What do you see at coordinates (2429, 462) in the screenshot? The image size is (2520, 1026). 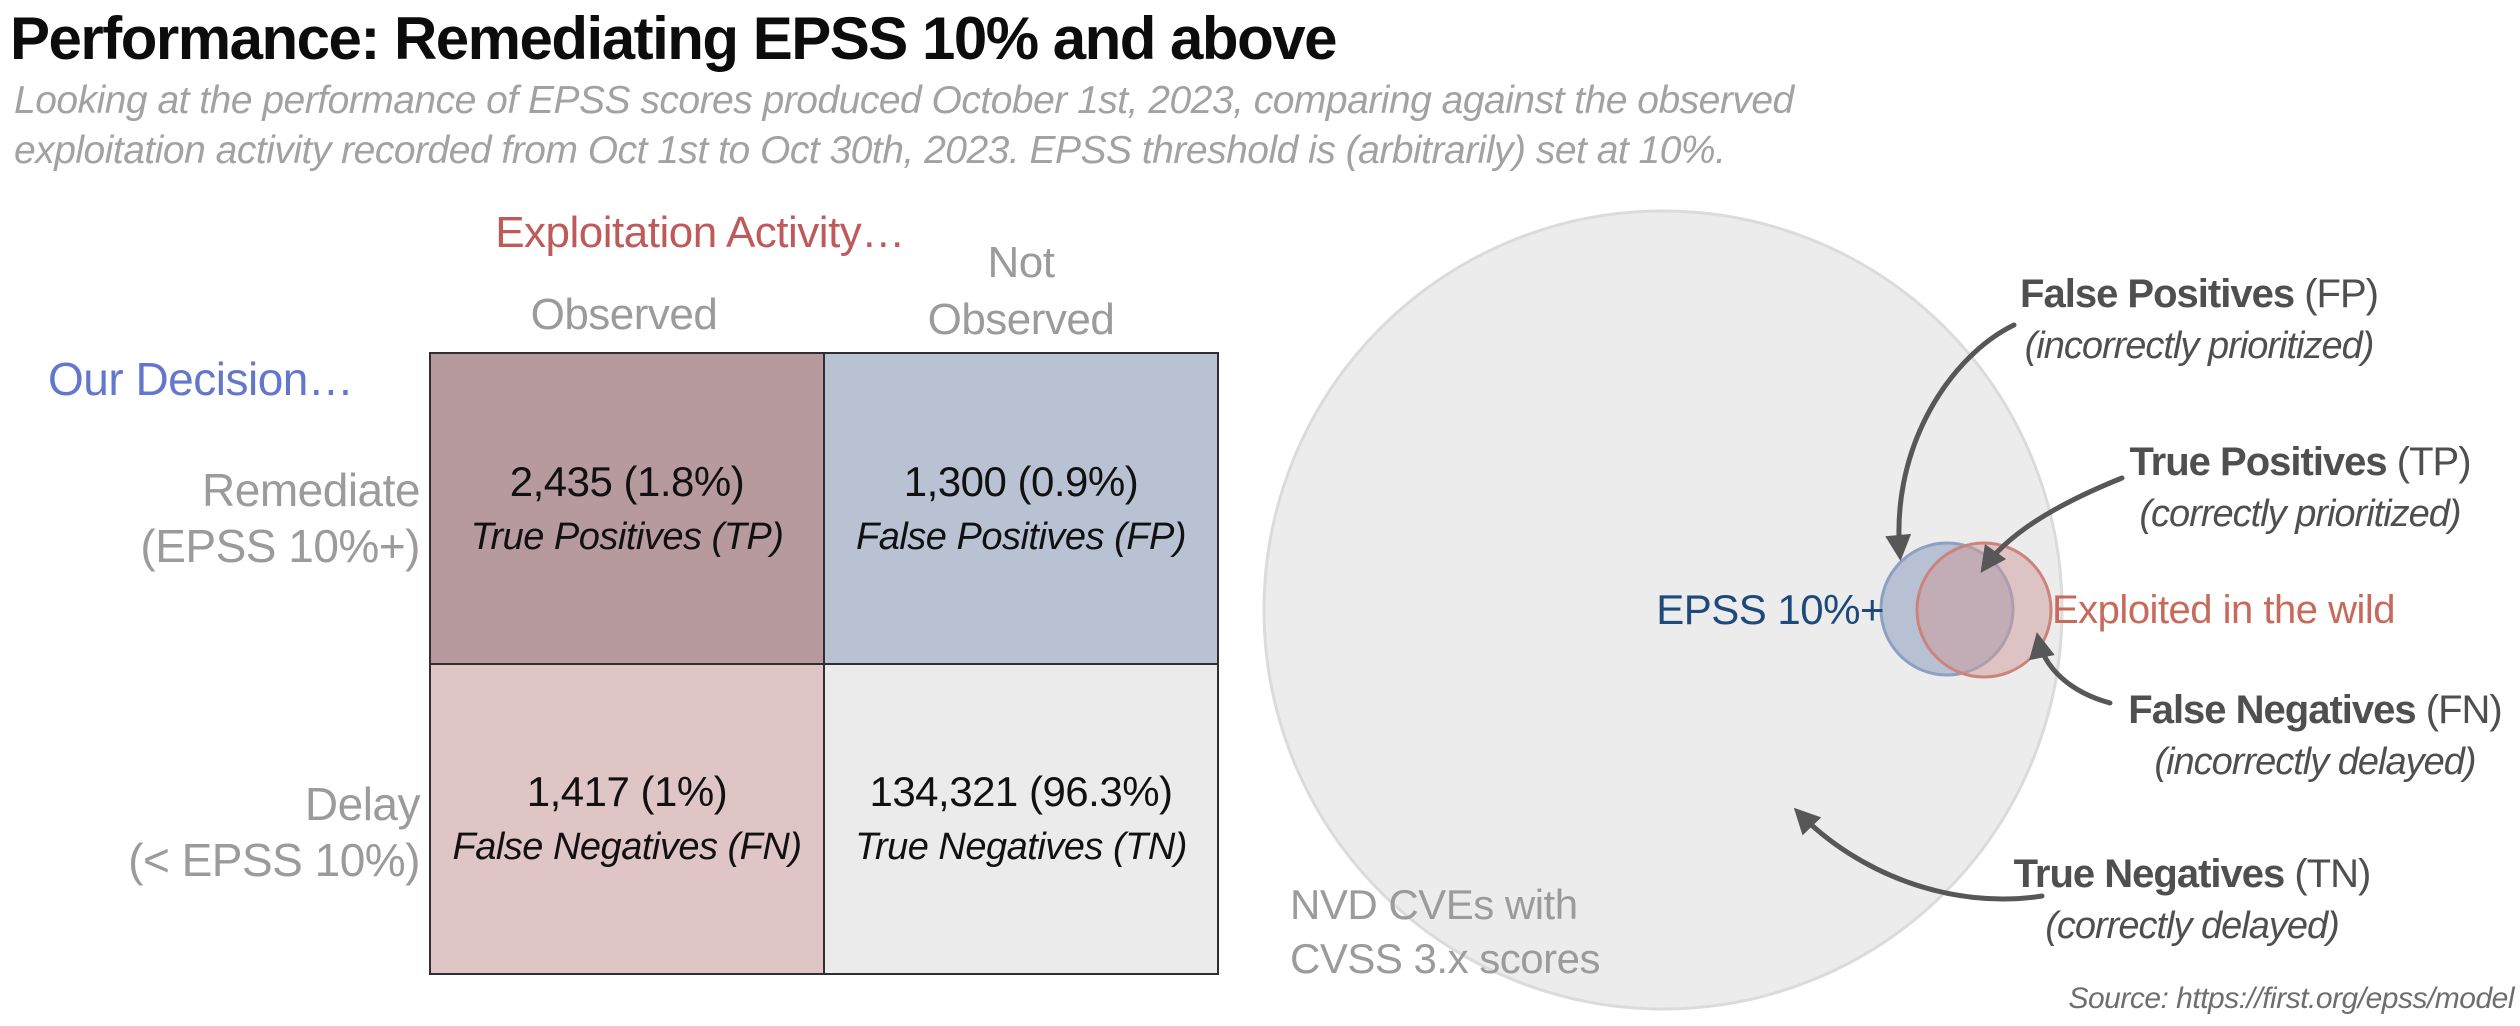 I see `annotation-tp-paren: (TP)` at bounding box center [2429, 462].